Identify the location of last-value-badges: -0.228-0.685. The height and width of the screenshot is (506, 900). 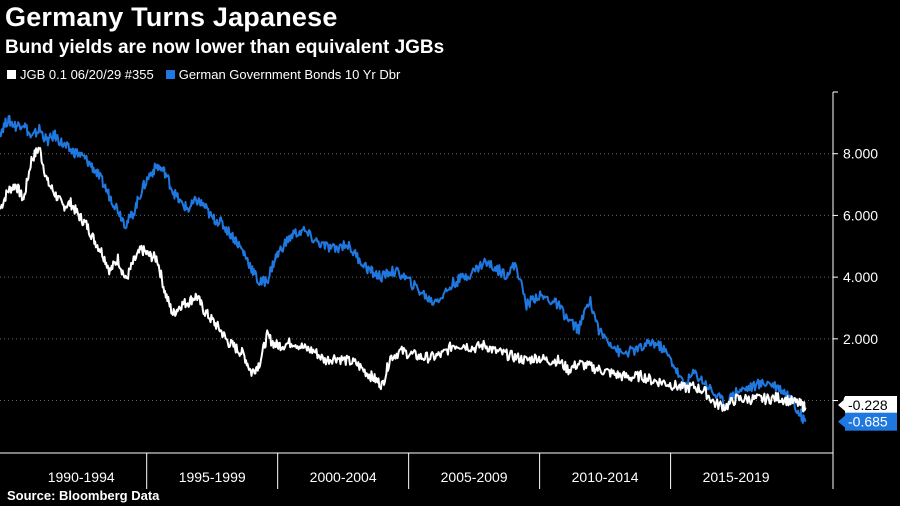
(867, 413).